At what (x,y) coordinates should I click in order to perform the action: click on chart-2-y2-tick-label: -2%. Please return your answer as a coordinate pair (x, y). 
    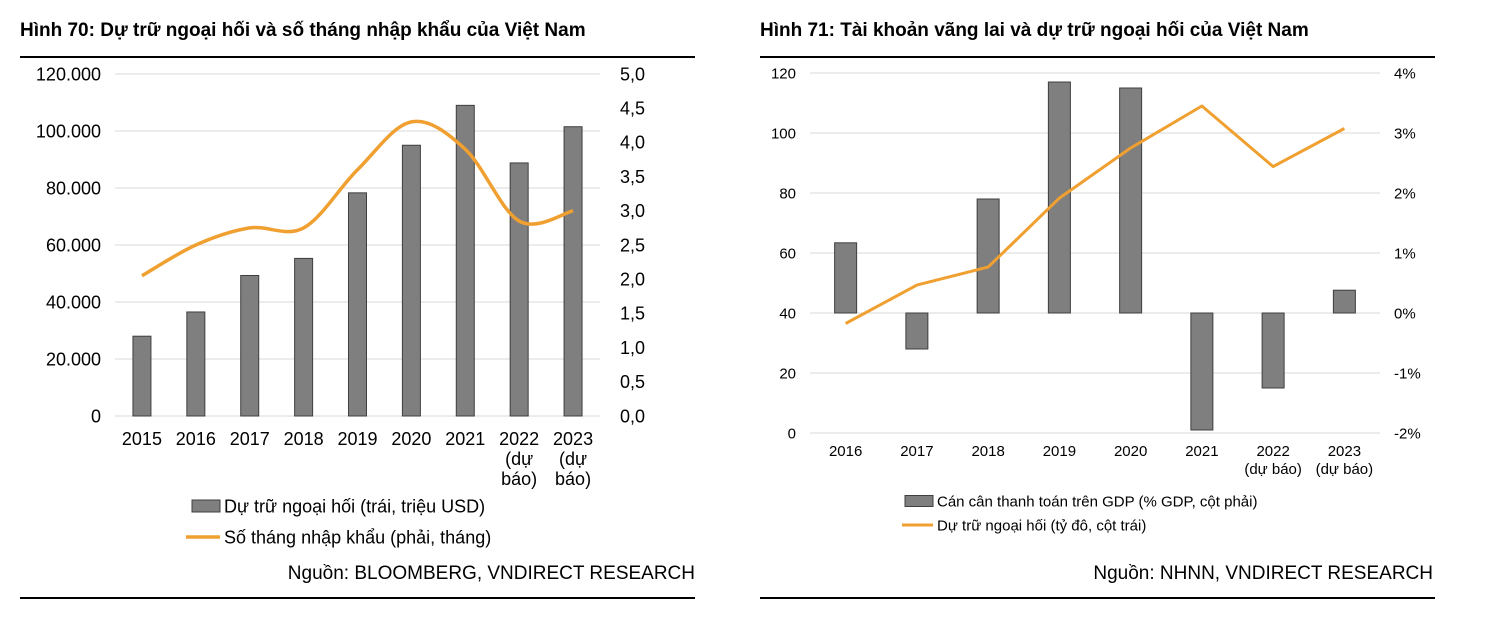
    Looking at the image, I should click on (1407, 433).